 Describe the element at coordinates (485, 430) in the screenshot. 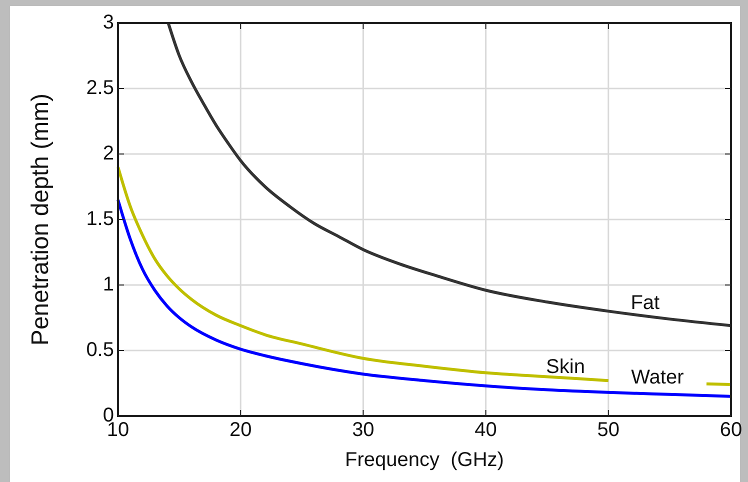

I see `x-tick-label: 40` at that location.